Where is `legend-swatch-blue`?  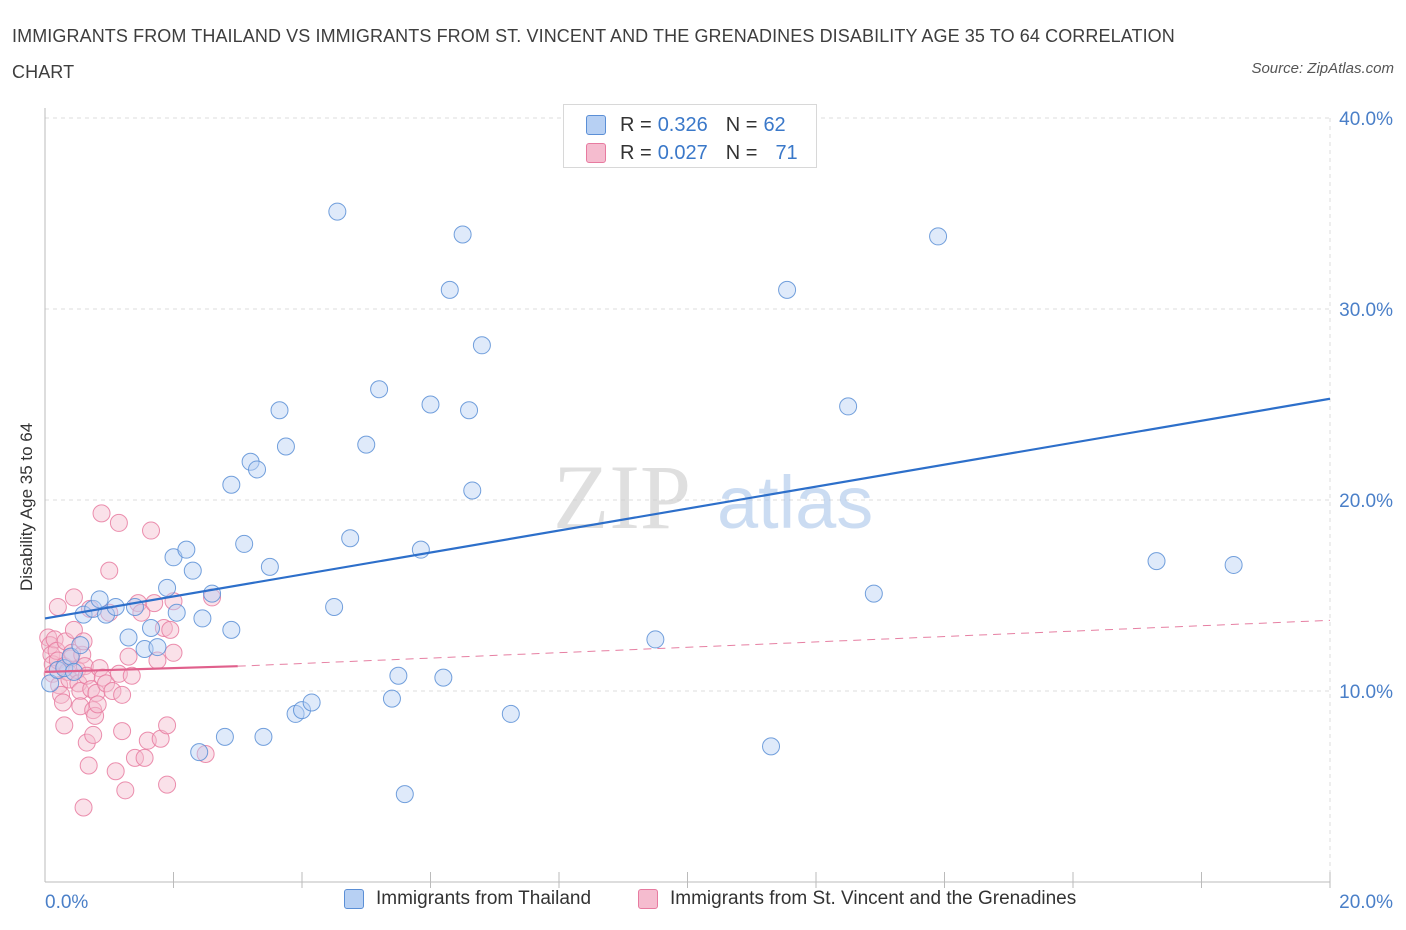
legend-swatch-blue is located at coordinates (596, 125).